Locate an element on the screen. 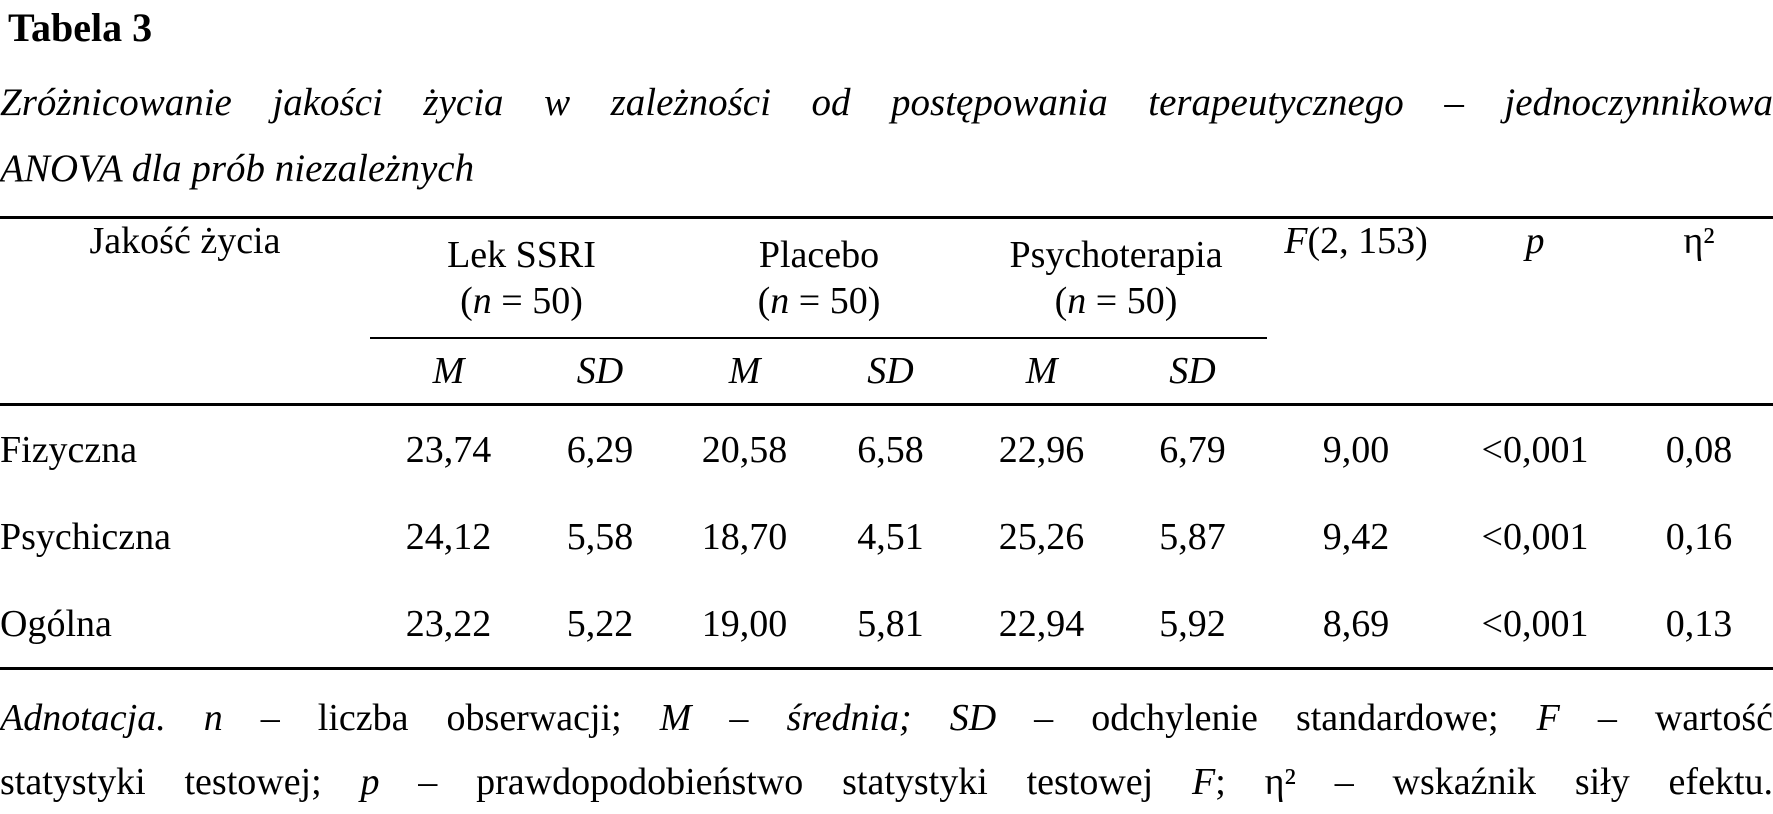  subheader-m-placebo: M is located at coordinates (745, 372).